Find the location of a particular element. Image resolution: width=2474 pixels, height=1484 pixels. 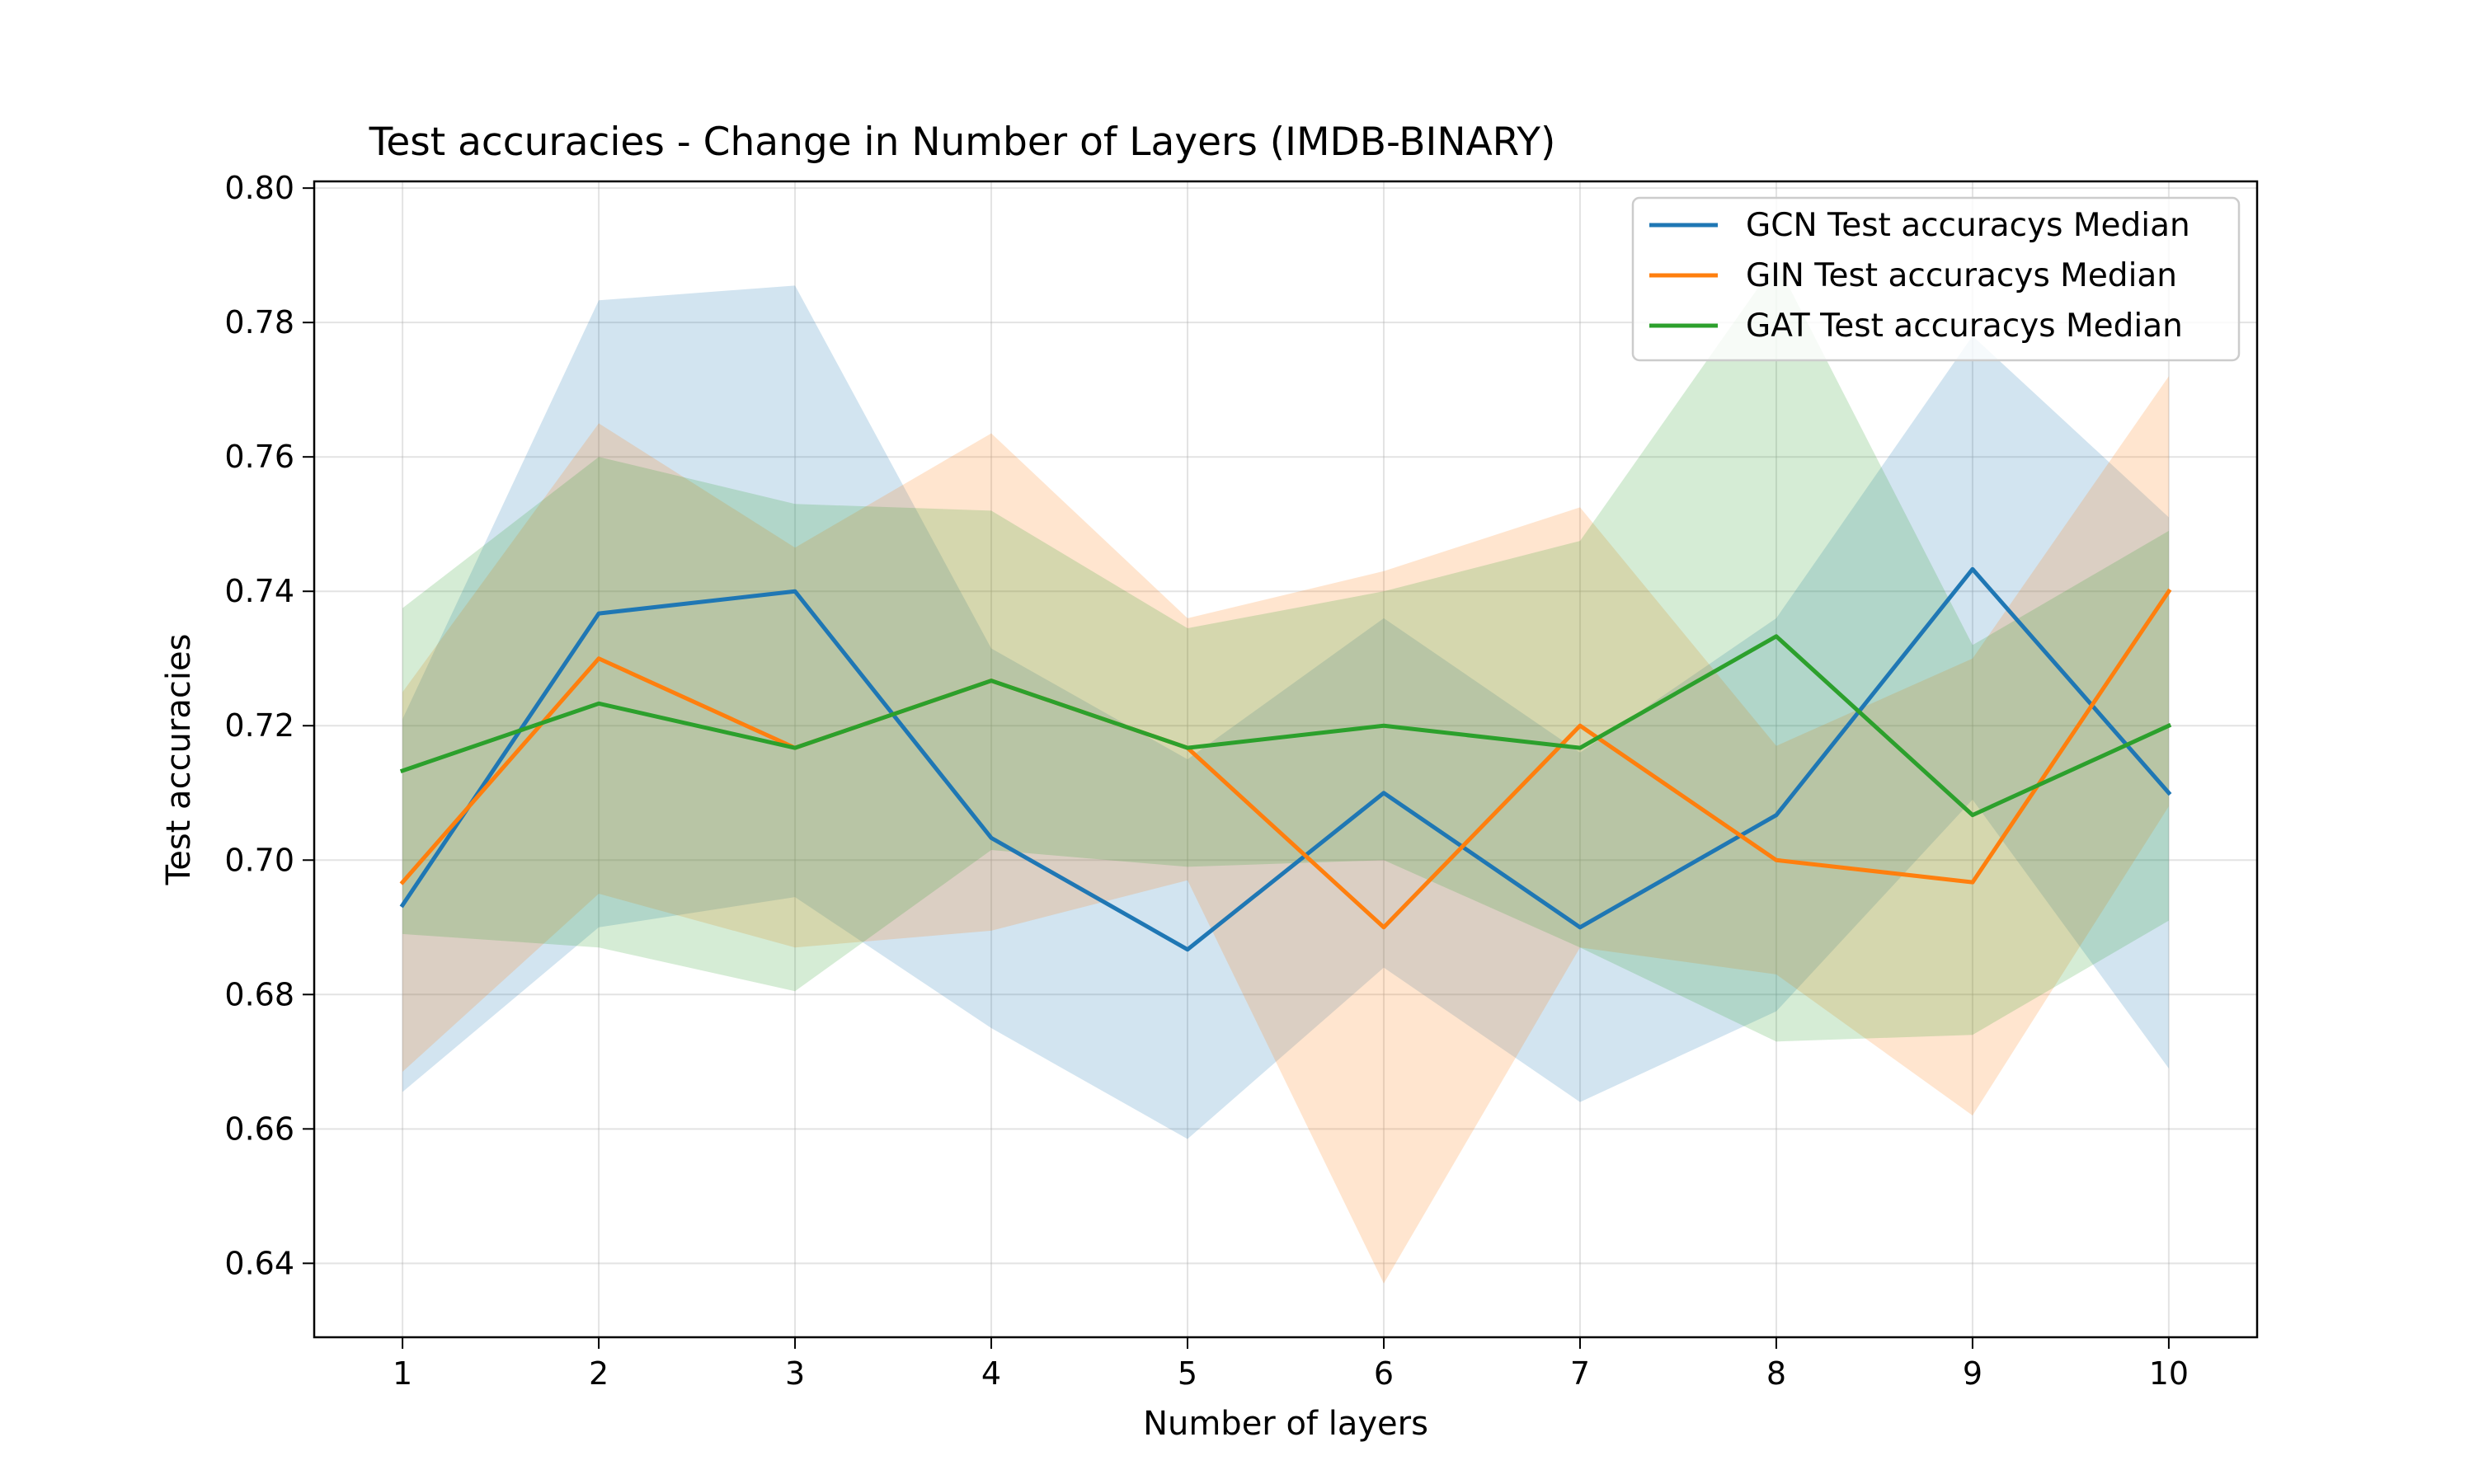

y-tick-label: 0.68 is located at coordinates (259, 994).